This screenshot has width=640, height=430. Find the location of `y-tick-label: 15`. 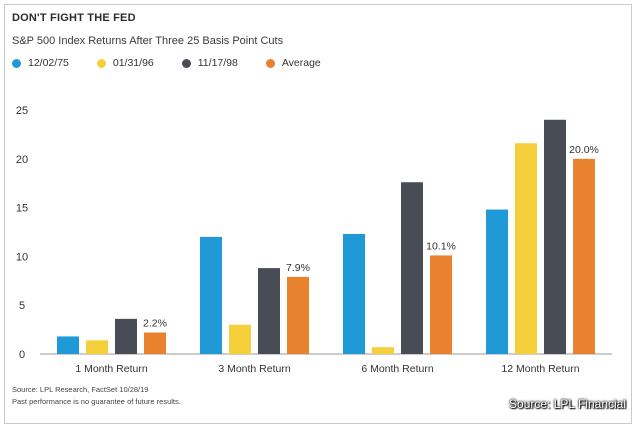

y-tick-label: 15 is located at coordinates (22, 209).